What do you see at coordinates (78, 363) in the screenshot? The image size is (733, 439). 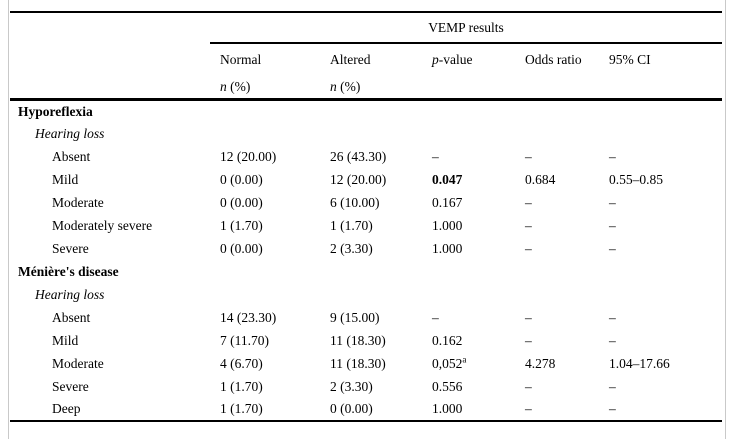 I see `cell-label: Moderate` at bounding box center [78, 363].